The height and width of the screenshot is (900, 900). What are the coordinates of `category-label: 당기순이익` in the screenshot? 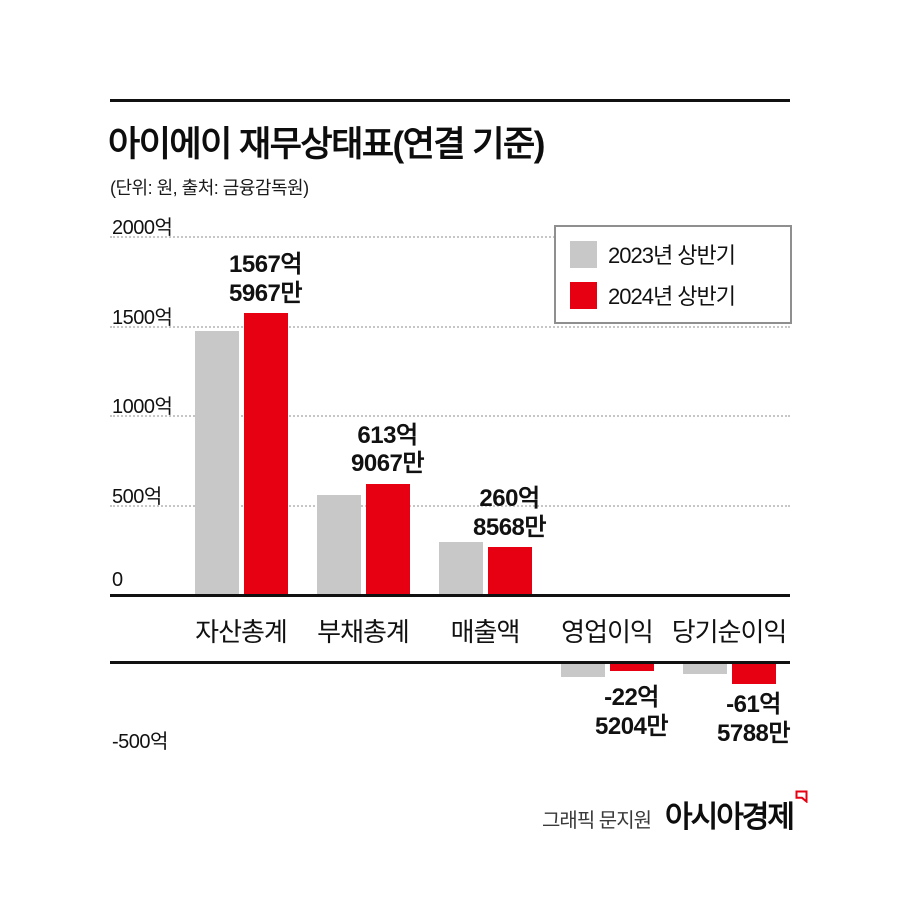 It's located at (729, 632).